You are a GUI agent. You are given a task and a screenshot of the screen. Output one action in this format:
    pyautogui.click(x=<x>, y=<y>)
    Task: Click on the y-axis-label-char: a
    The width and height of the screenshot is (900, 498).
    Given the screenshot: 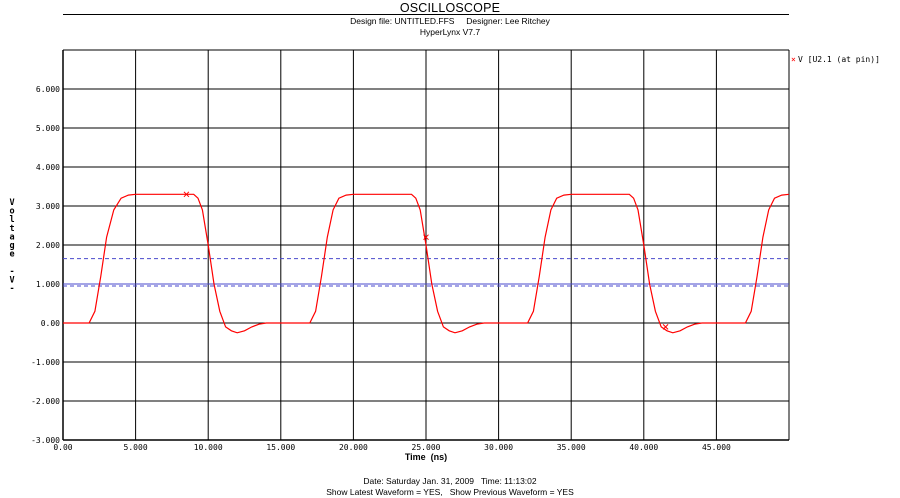 What is the action you would take?
    pyautogui.click(x=11, y=237)
    